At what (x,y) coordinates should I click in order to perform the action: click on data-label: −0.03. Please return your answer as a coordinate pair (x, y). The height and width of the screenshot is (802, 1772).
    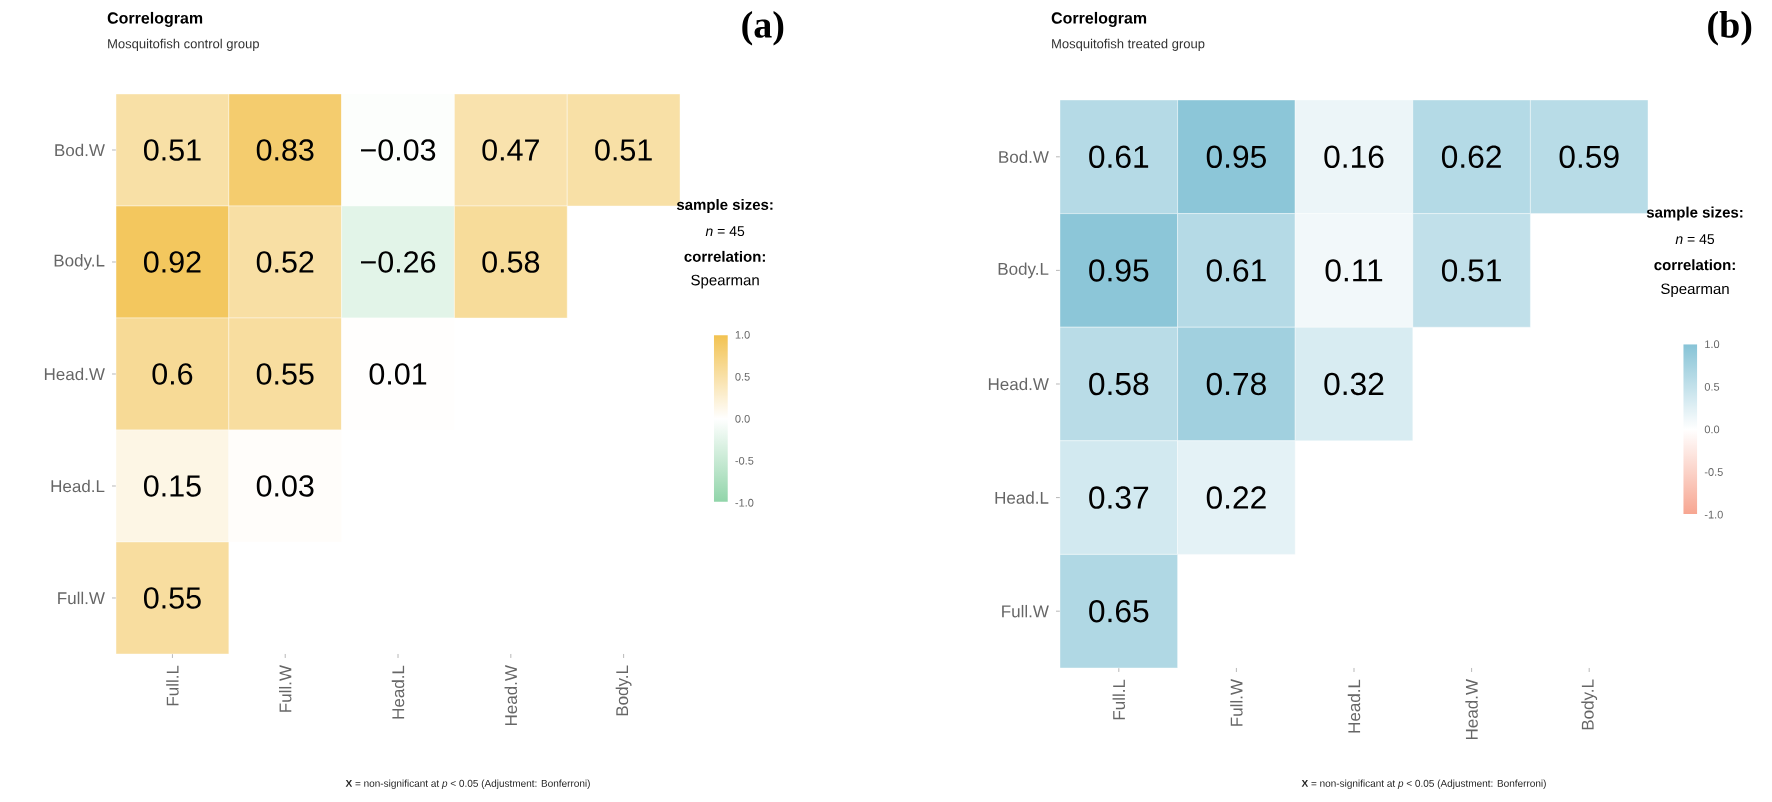
    Looking at the image, I should click on (398, 150).